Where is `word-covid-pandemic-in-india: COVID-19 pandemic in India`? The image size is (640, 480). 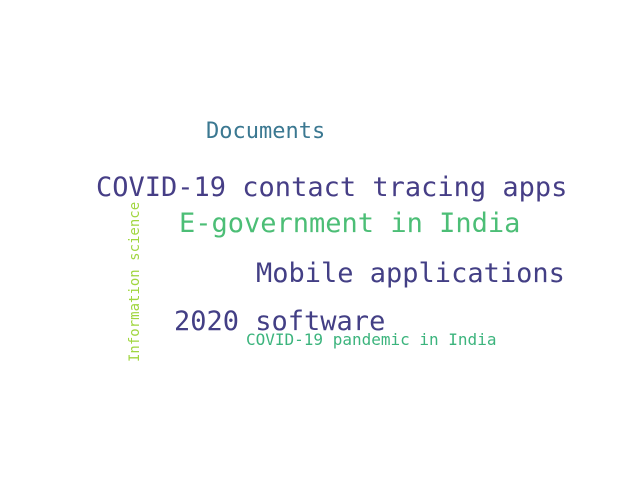 word-covid-pandemic-in-india: COVID-19 pandemic in India is located at coordinates (371, 339).